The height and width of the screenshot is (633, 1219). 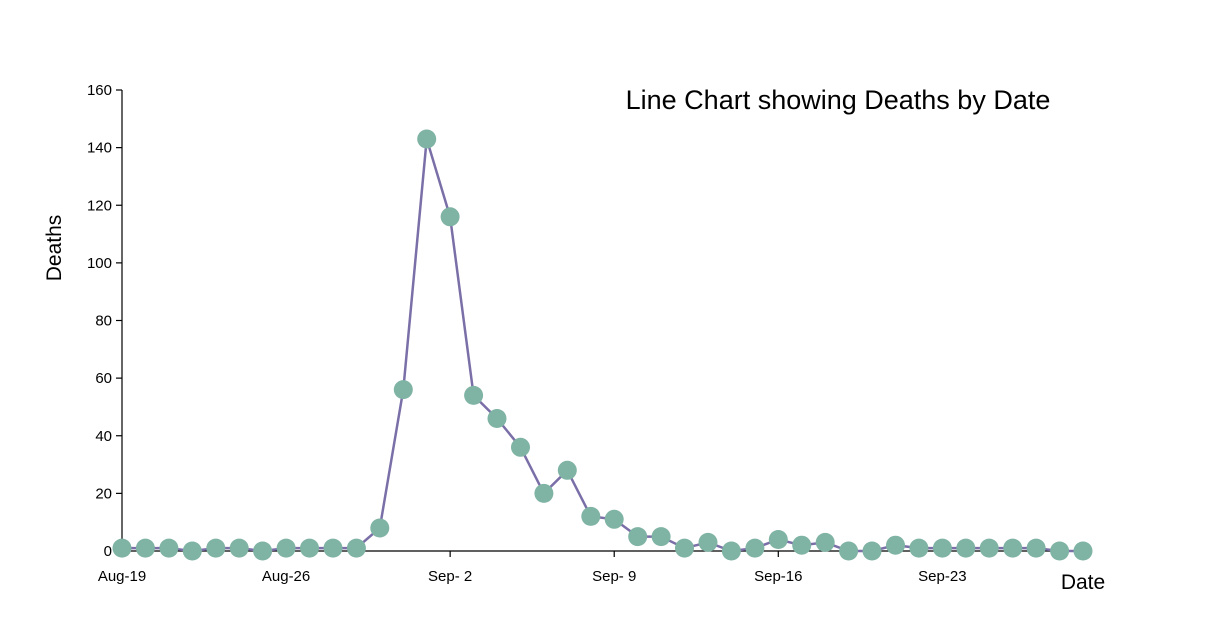 What do you see at coordinates (591, 567) in the screenshot?
I see `x-axis: Aug-19 Aug-26 Sep- 2 Sep- 9 Sep-16 Sep-23` at bounding box center [591, 567].